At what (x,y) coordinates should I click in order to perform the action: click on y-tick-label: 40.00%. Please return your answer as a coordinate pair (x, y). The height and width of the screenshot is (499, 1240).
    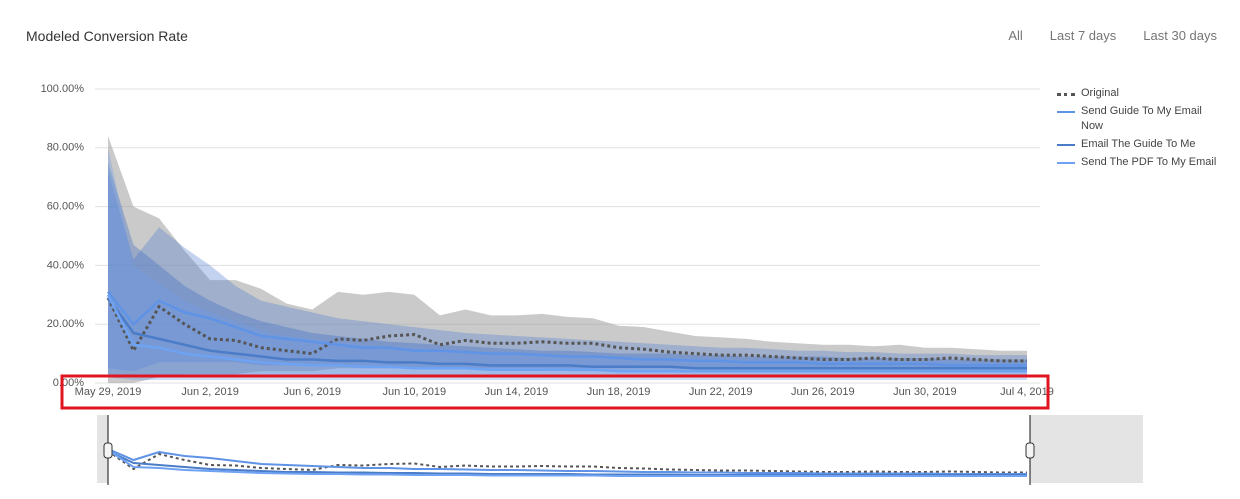
    Looking at the image, I should click on (66, 265).